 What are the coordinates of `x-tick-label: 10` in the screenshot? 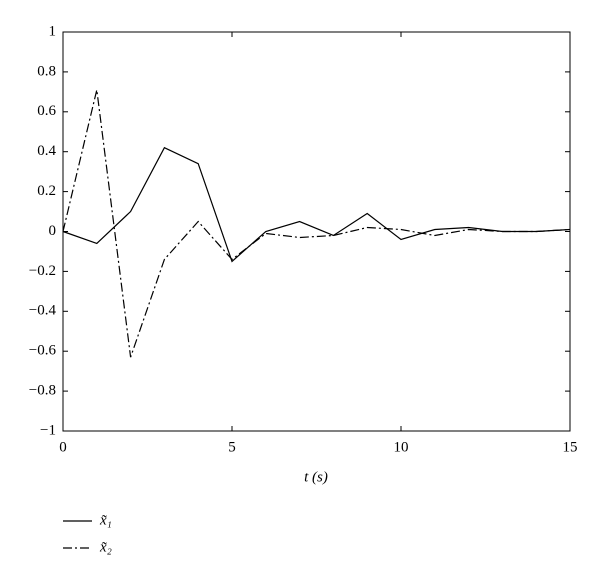 It's located at (401, 447).